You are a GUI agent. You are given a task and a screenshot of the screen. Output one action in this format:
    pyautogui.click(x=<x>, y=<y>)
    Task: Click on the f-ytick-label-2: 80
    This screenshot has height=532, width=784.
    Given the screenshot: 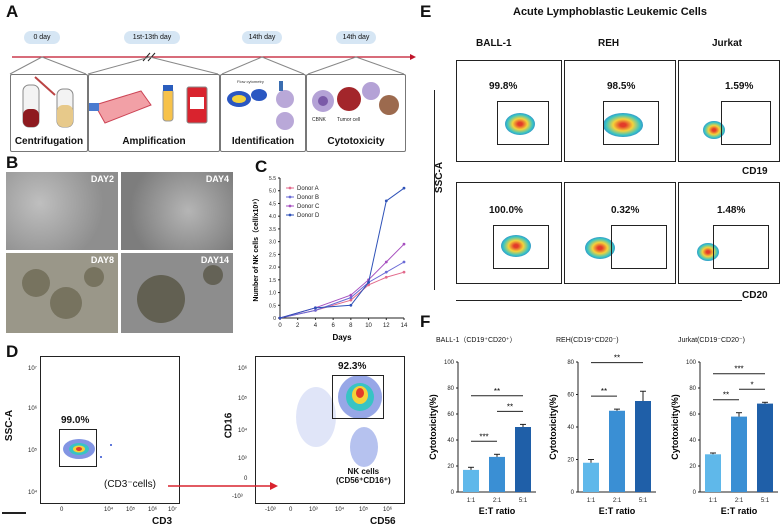 What is the action you would take?
    pyautogui.click(x=692, y=389)
    